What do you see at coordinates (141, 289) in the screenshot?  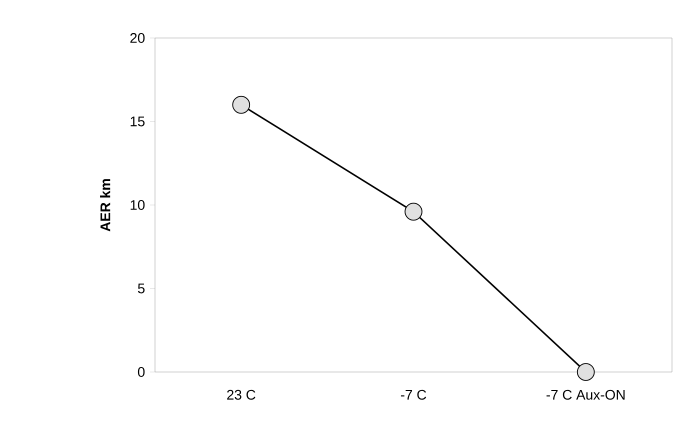 I see `y-tick-label: 5` at bounding box center [141, 289].